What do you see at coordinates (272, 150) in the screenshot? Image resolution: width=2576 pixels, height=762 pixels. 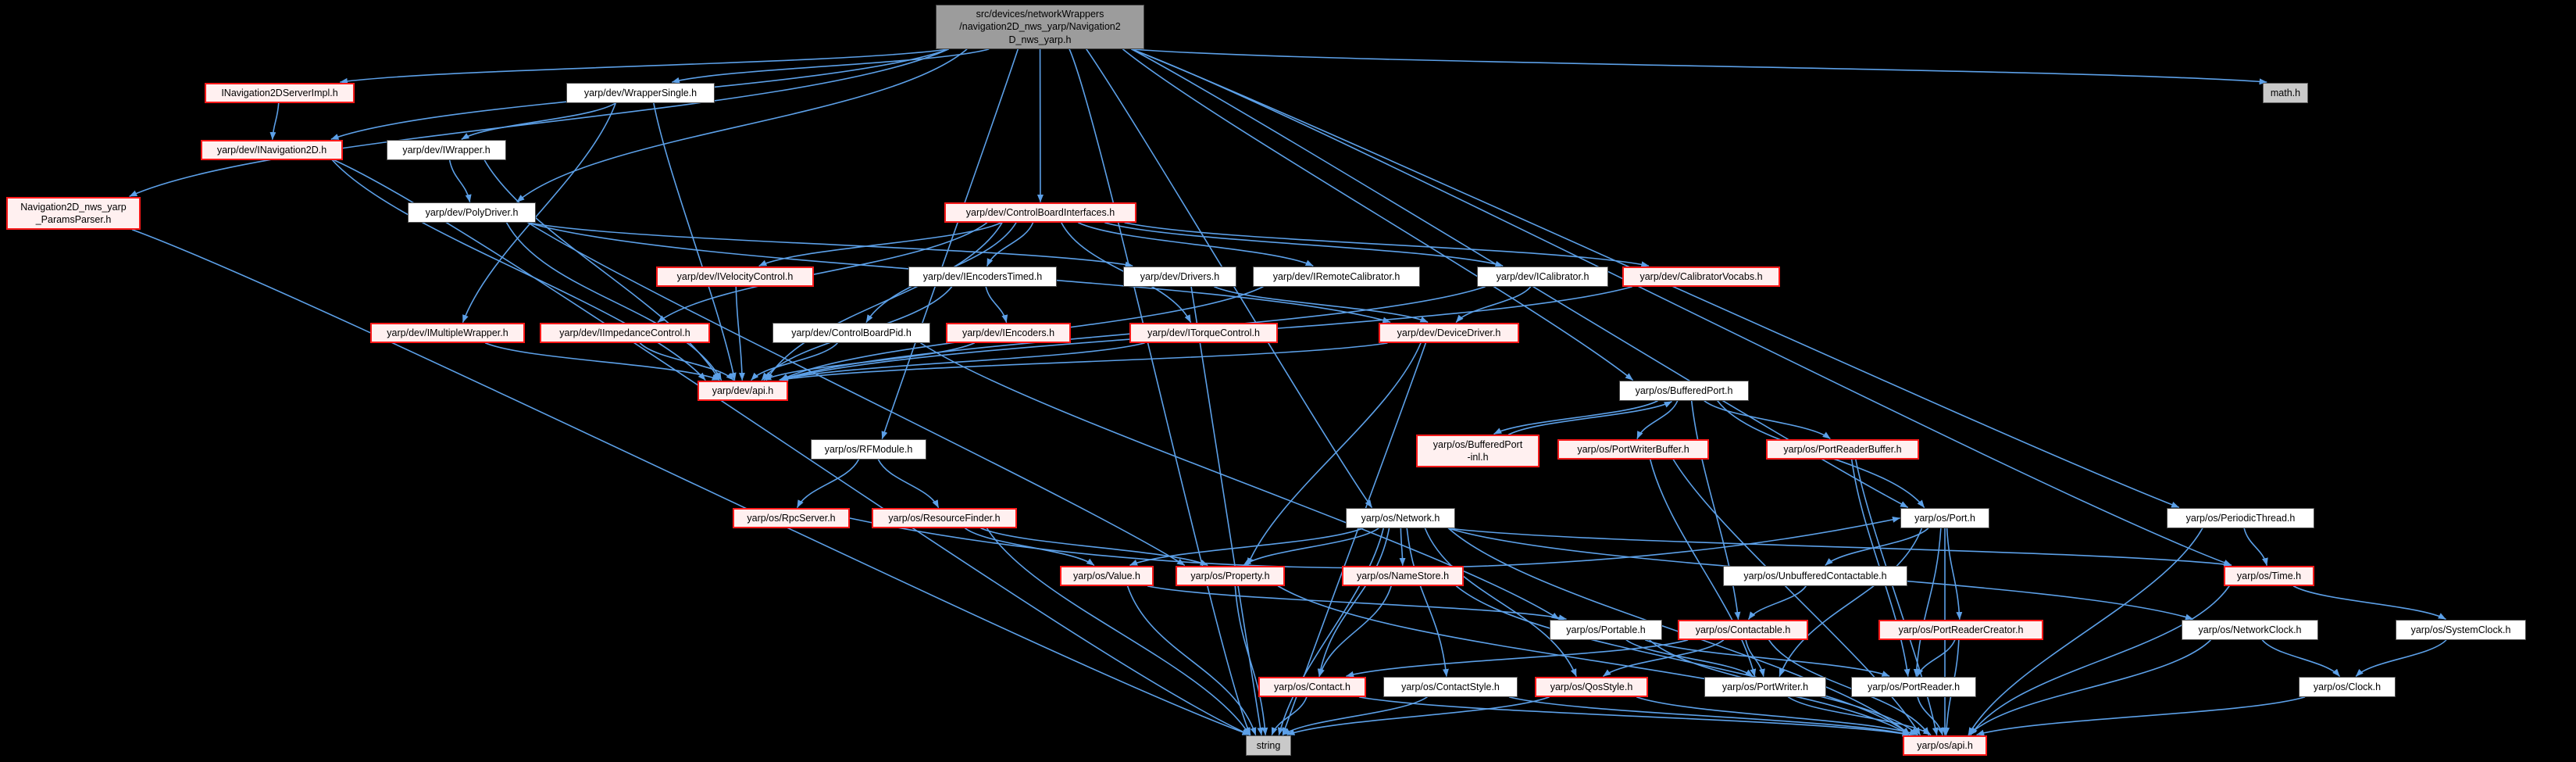 I see `node-inav2d: yarp/dev/INavigation2D.h` at bounding box center [272, 150].